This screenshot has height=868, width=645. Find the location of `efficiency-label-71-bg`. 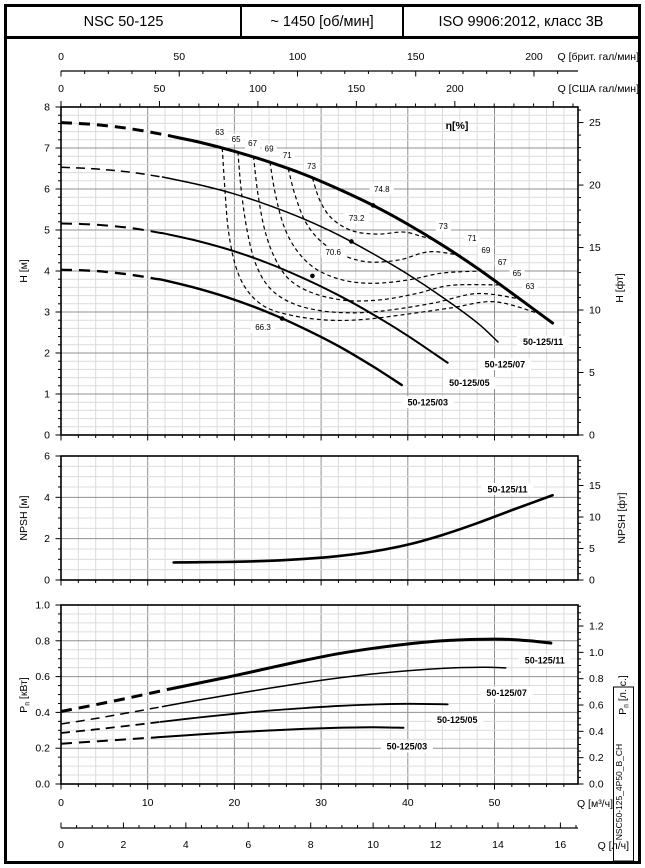

efficiency-label-71-bg is located at coordinates (472, 238).